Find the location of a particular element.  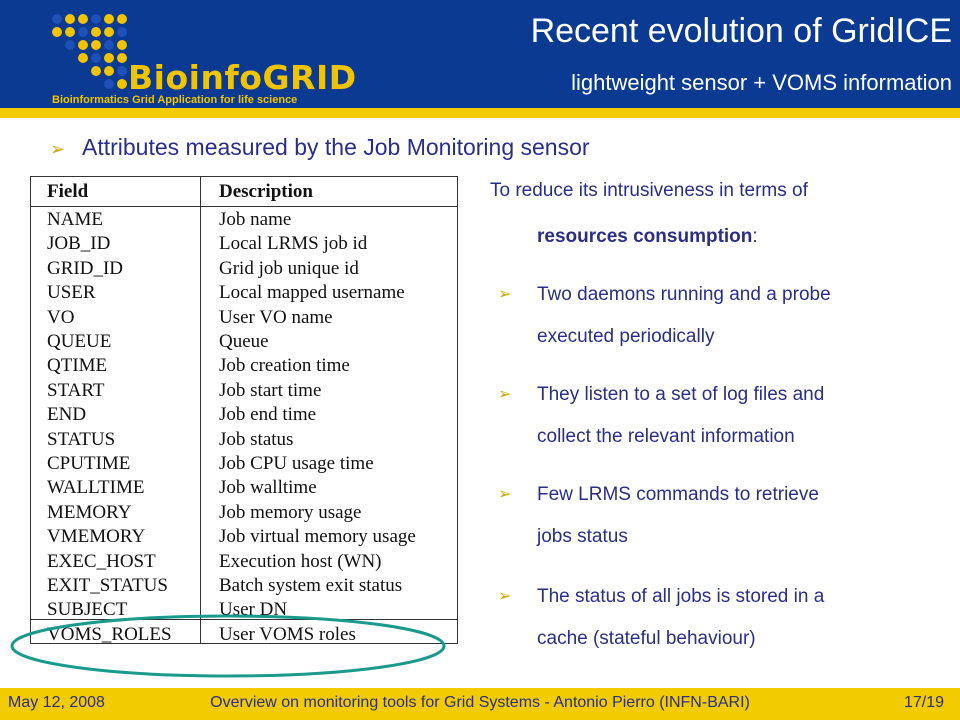

table-row: QTIME Job creation time is located at coordinates (244, 367).